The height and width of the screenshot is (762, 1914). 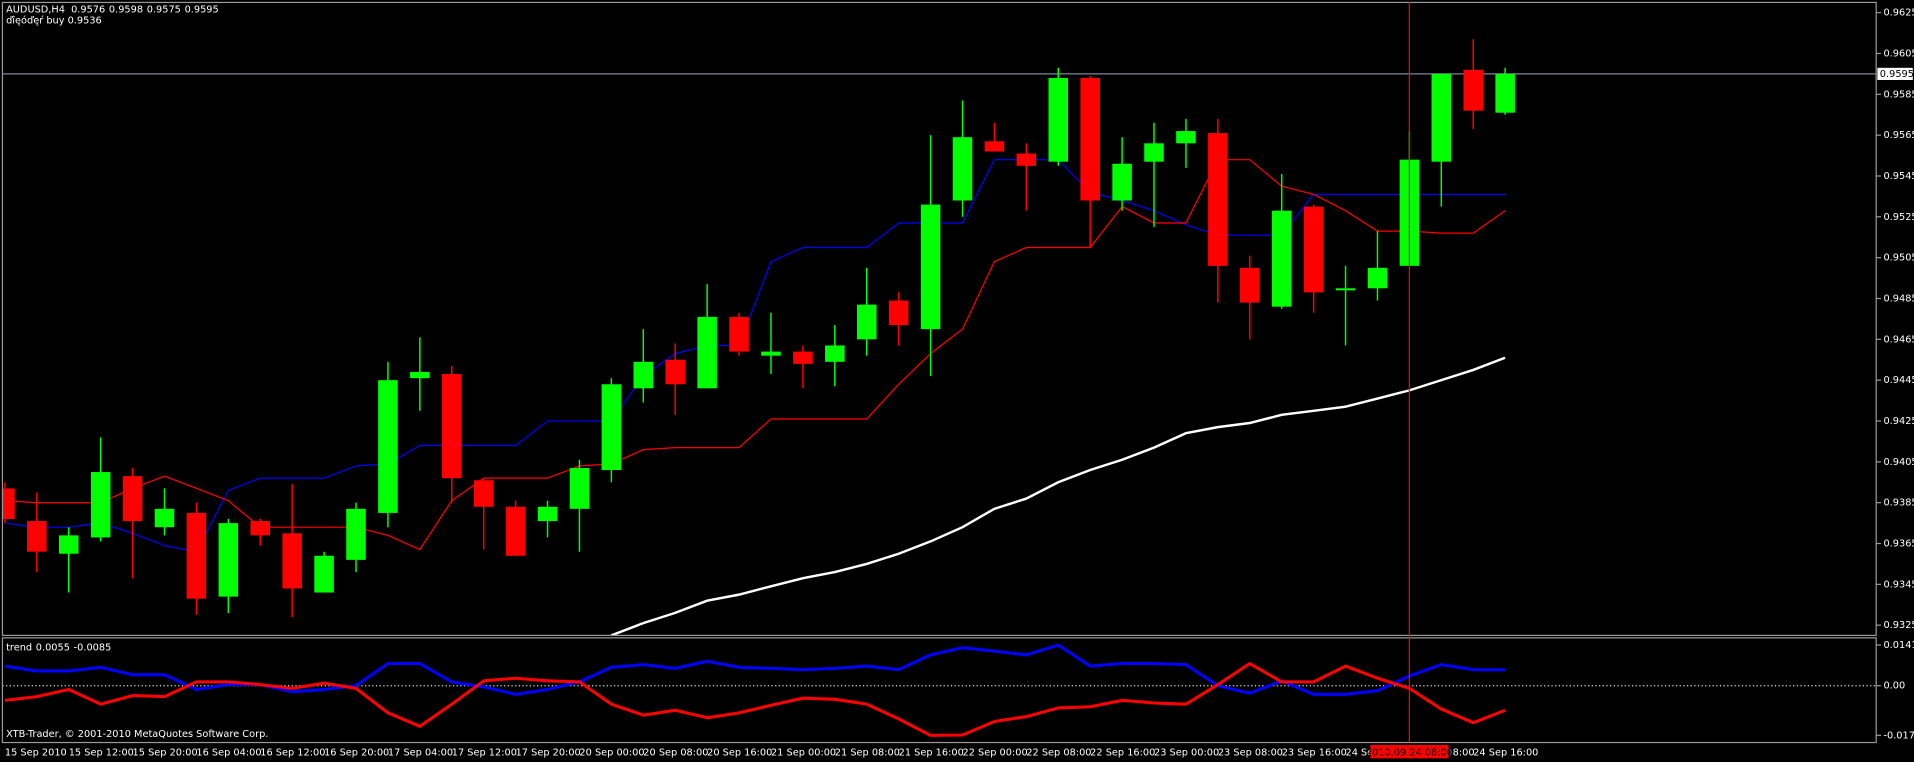 What do you see at coordinates (1898, 339) in the screenshot?
I see `y-tick-label: 0.9465` at bounding box center [1898, 339].